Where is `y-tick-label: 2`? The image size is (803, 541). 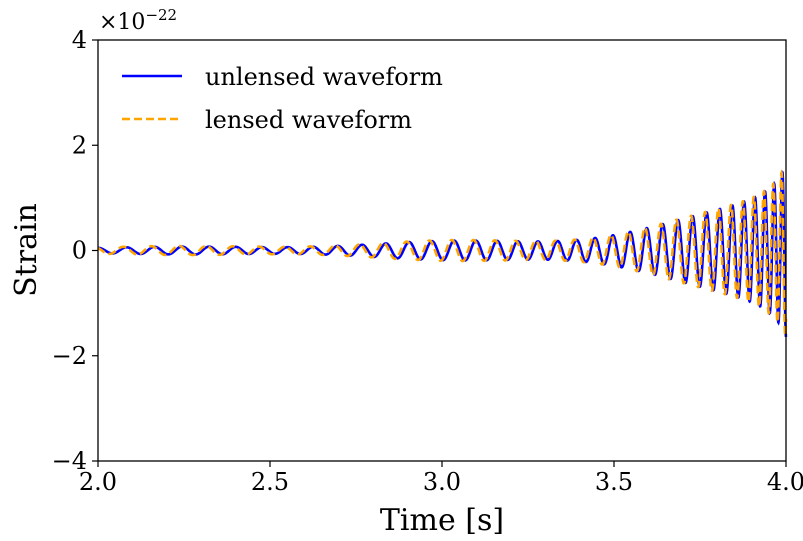 y-tick-label: 2 is located at coordinates (79, 145).